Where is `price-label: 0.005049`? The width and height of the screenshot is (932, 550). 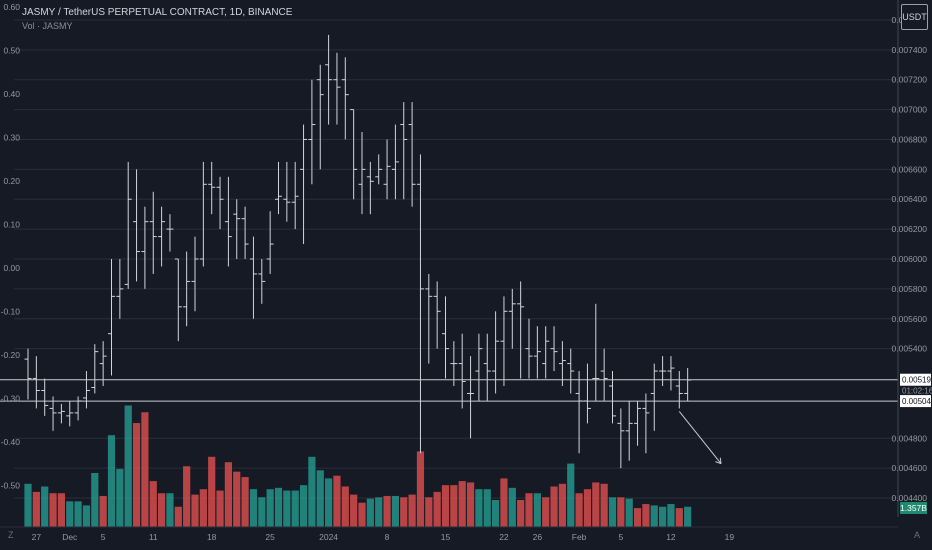 price-label: 0.005049 is located at coordinates (917, 401).